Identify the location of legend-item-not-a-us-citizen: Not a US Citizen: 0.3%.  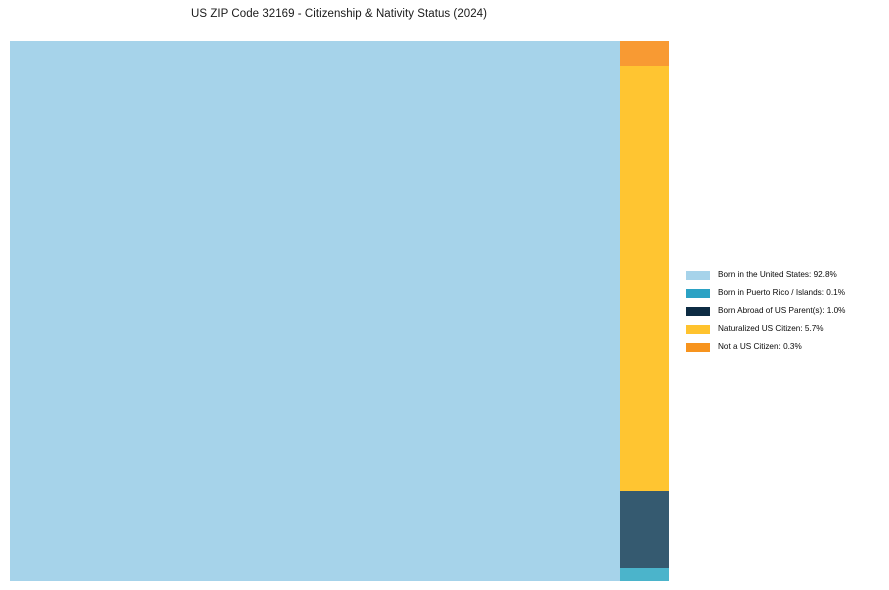
(784, 347).